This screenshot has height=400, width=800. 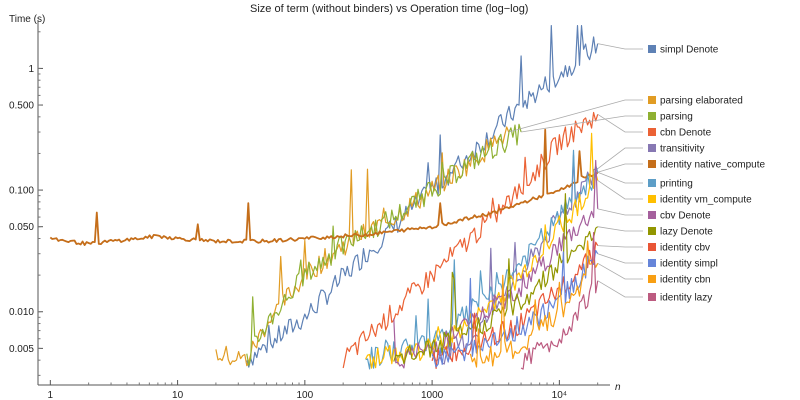 What do you see at coordinates (686, 298) in the screenshot?
I see `legend-label: identity lazy` at bounding box center [686, 298].